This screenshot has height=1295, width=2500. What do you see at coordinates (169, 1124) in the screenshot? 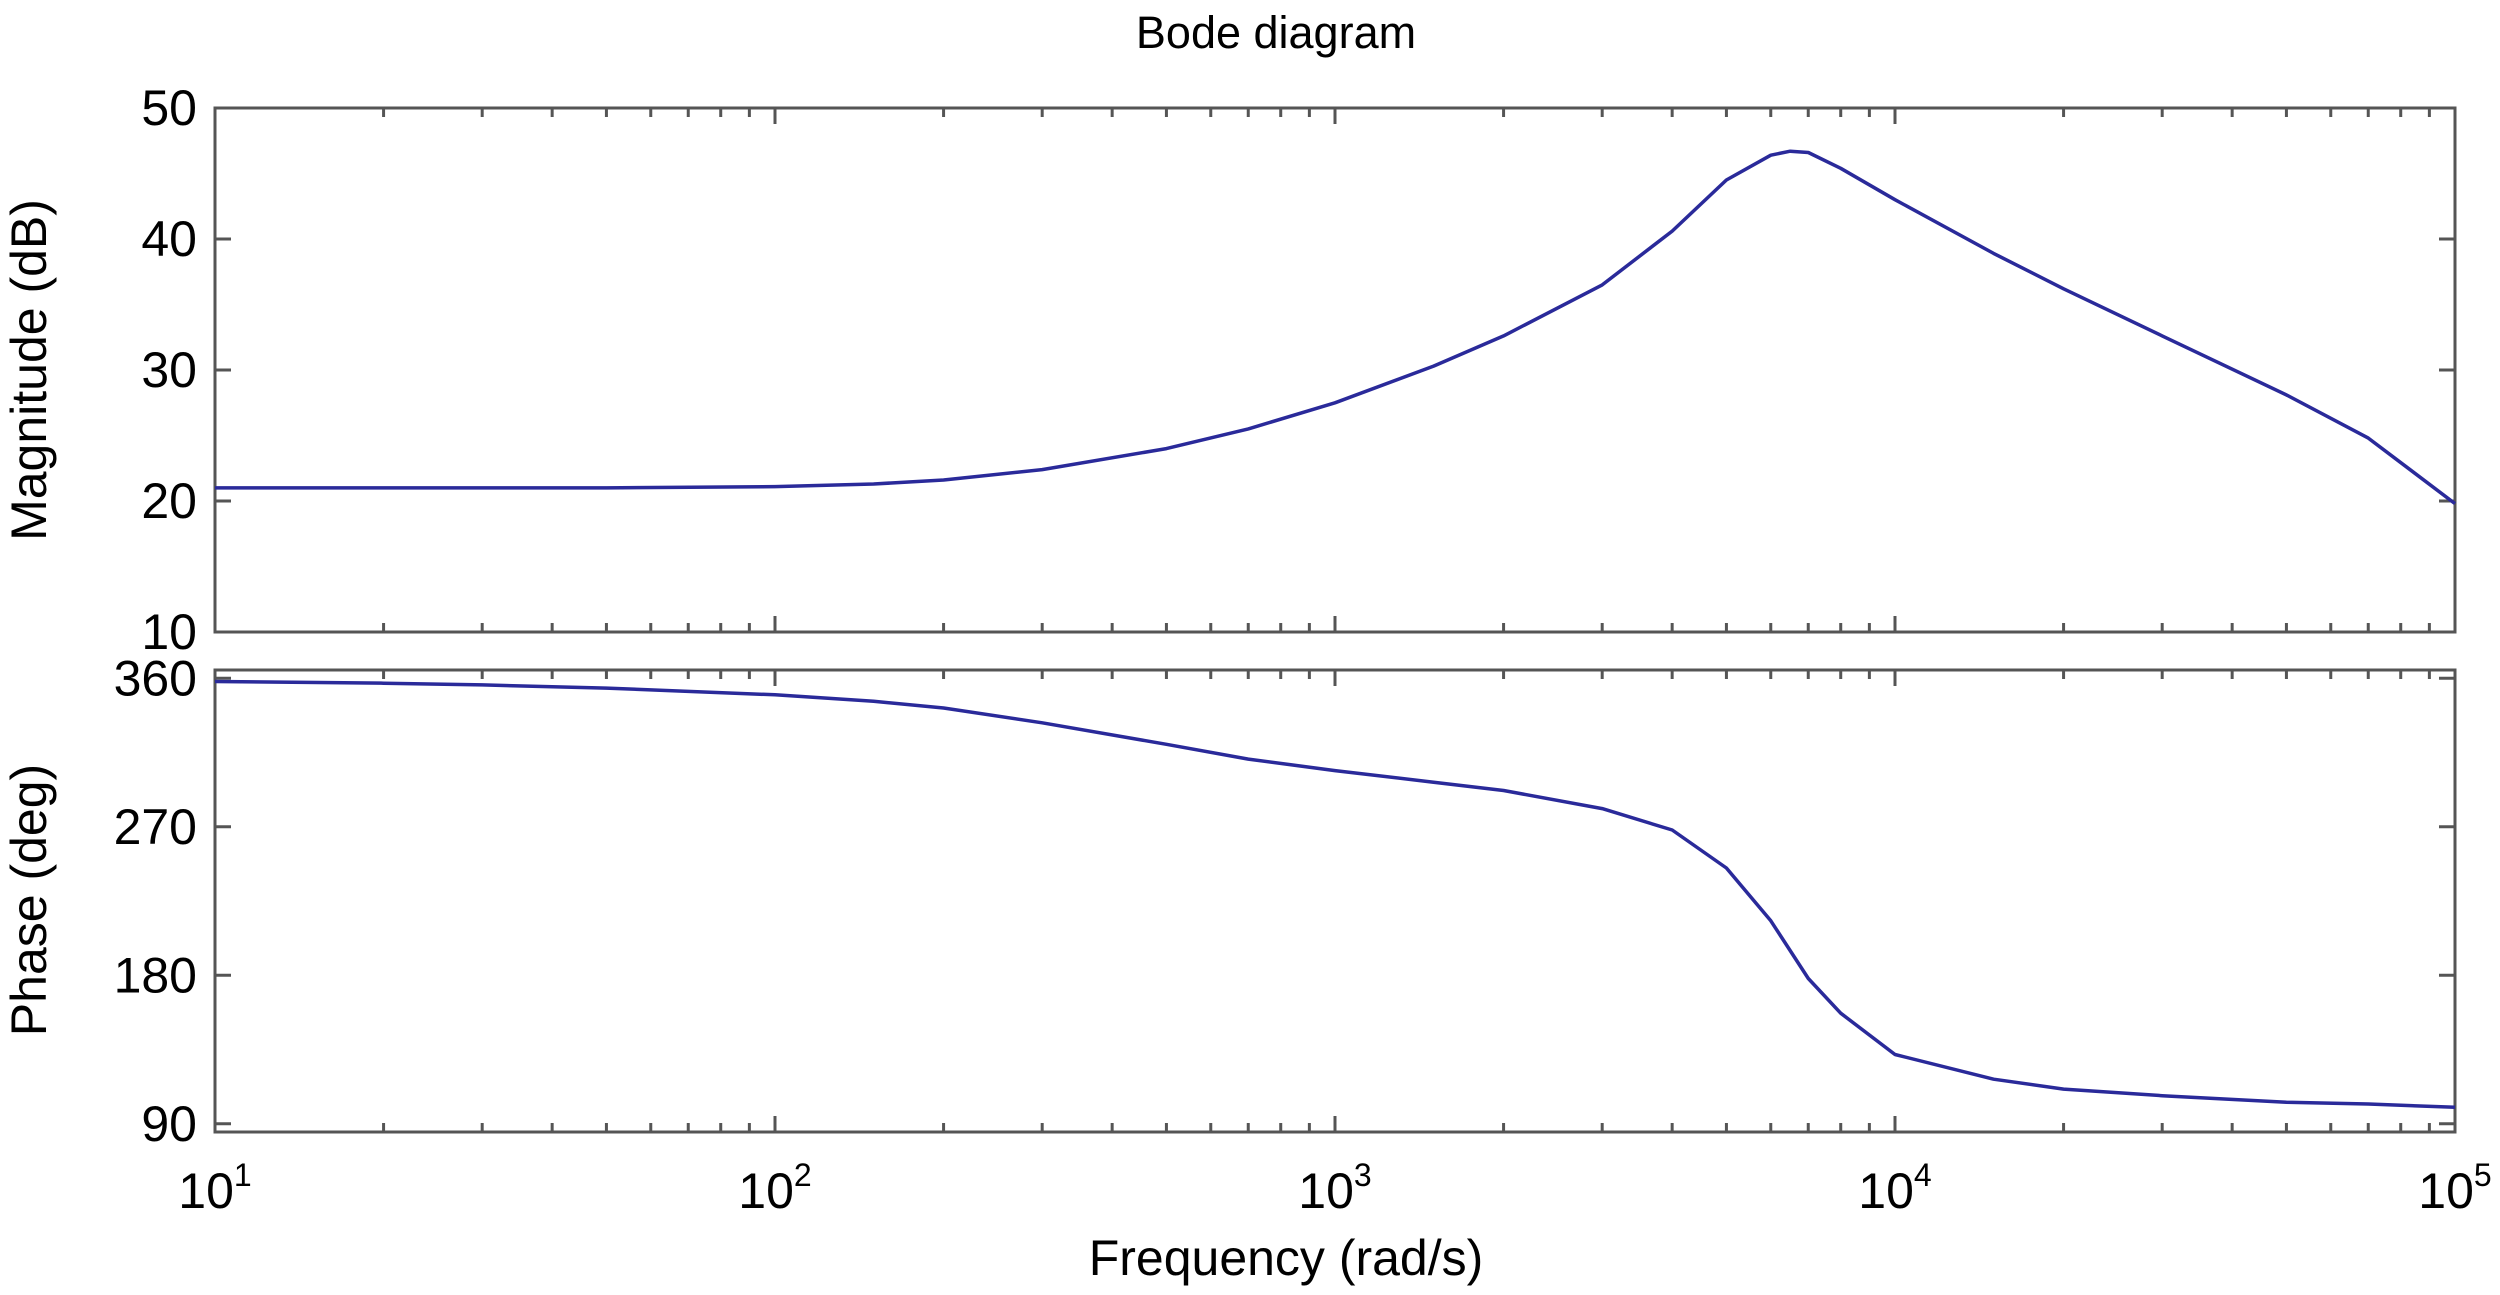
I see `phase-y-tick-label: 90` at bounding box center [169, 1124].